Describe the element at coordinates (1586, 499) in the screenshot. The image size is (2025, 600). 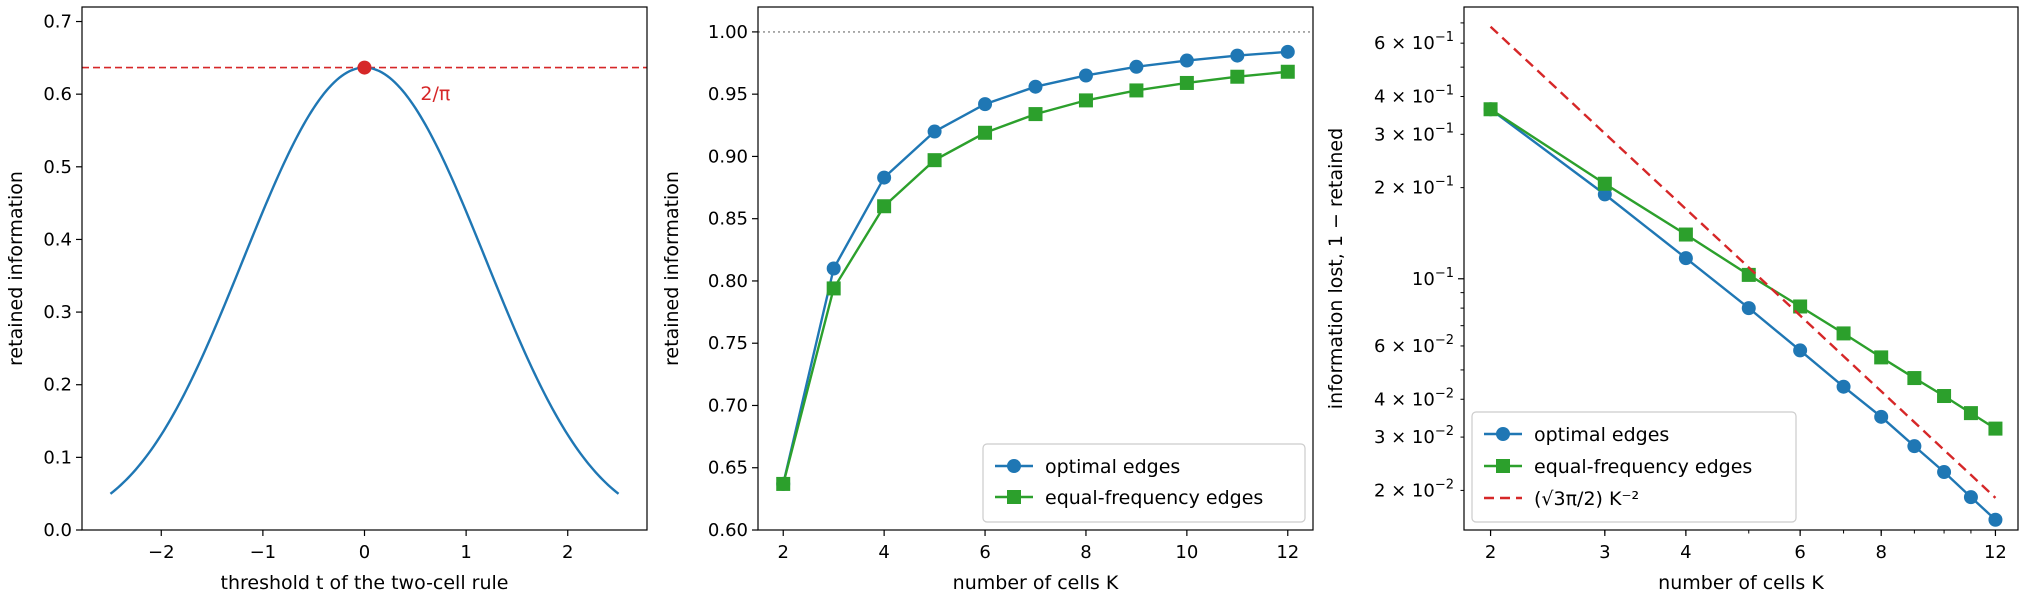
I see `legend-label: (√3π/2) K⁻²` at that location.